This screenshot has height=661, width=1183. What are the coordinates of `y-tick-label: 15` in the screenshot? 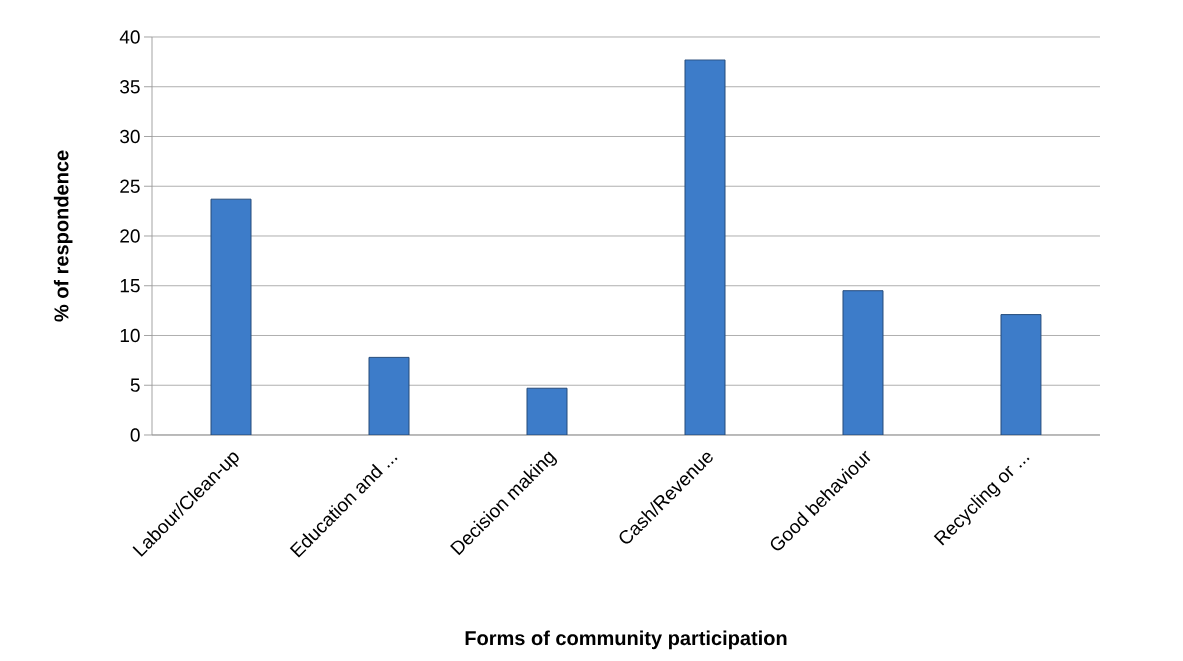 It's located at (130, 286).